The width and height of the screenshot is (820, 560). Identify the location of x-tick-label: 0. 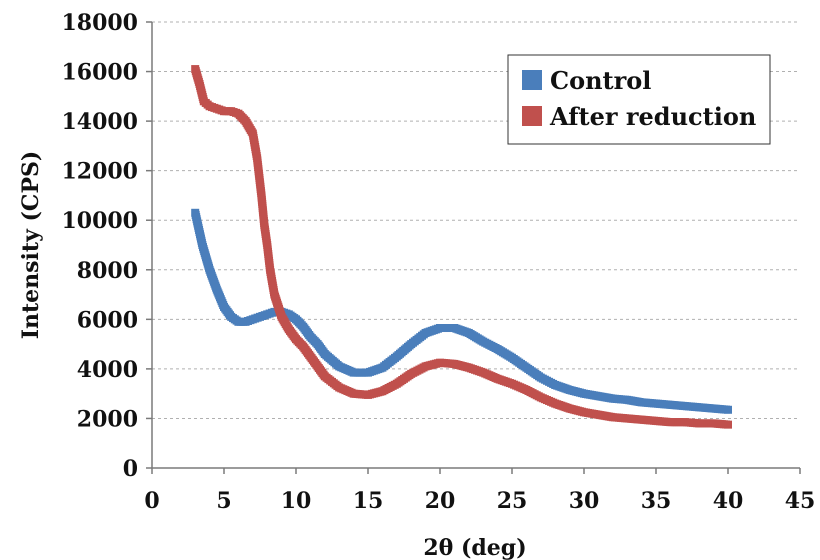
(151, 501).